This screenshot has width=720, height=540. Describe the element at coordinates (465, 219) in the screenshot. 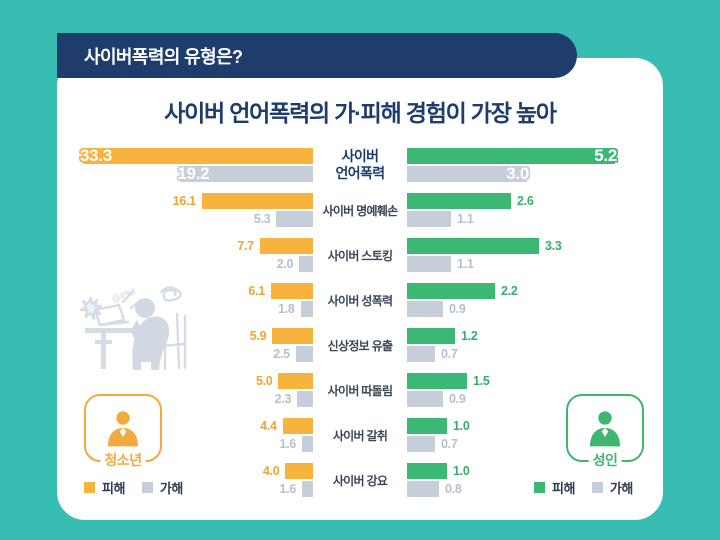

I see `bar-value: 1.1` at that location.